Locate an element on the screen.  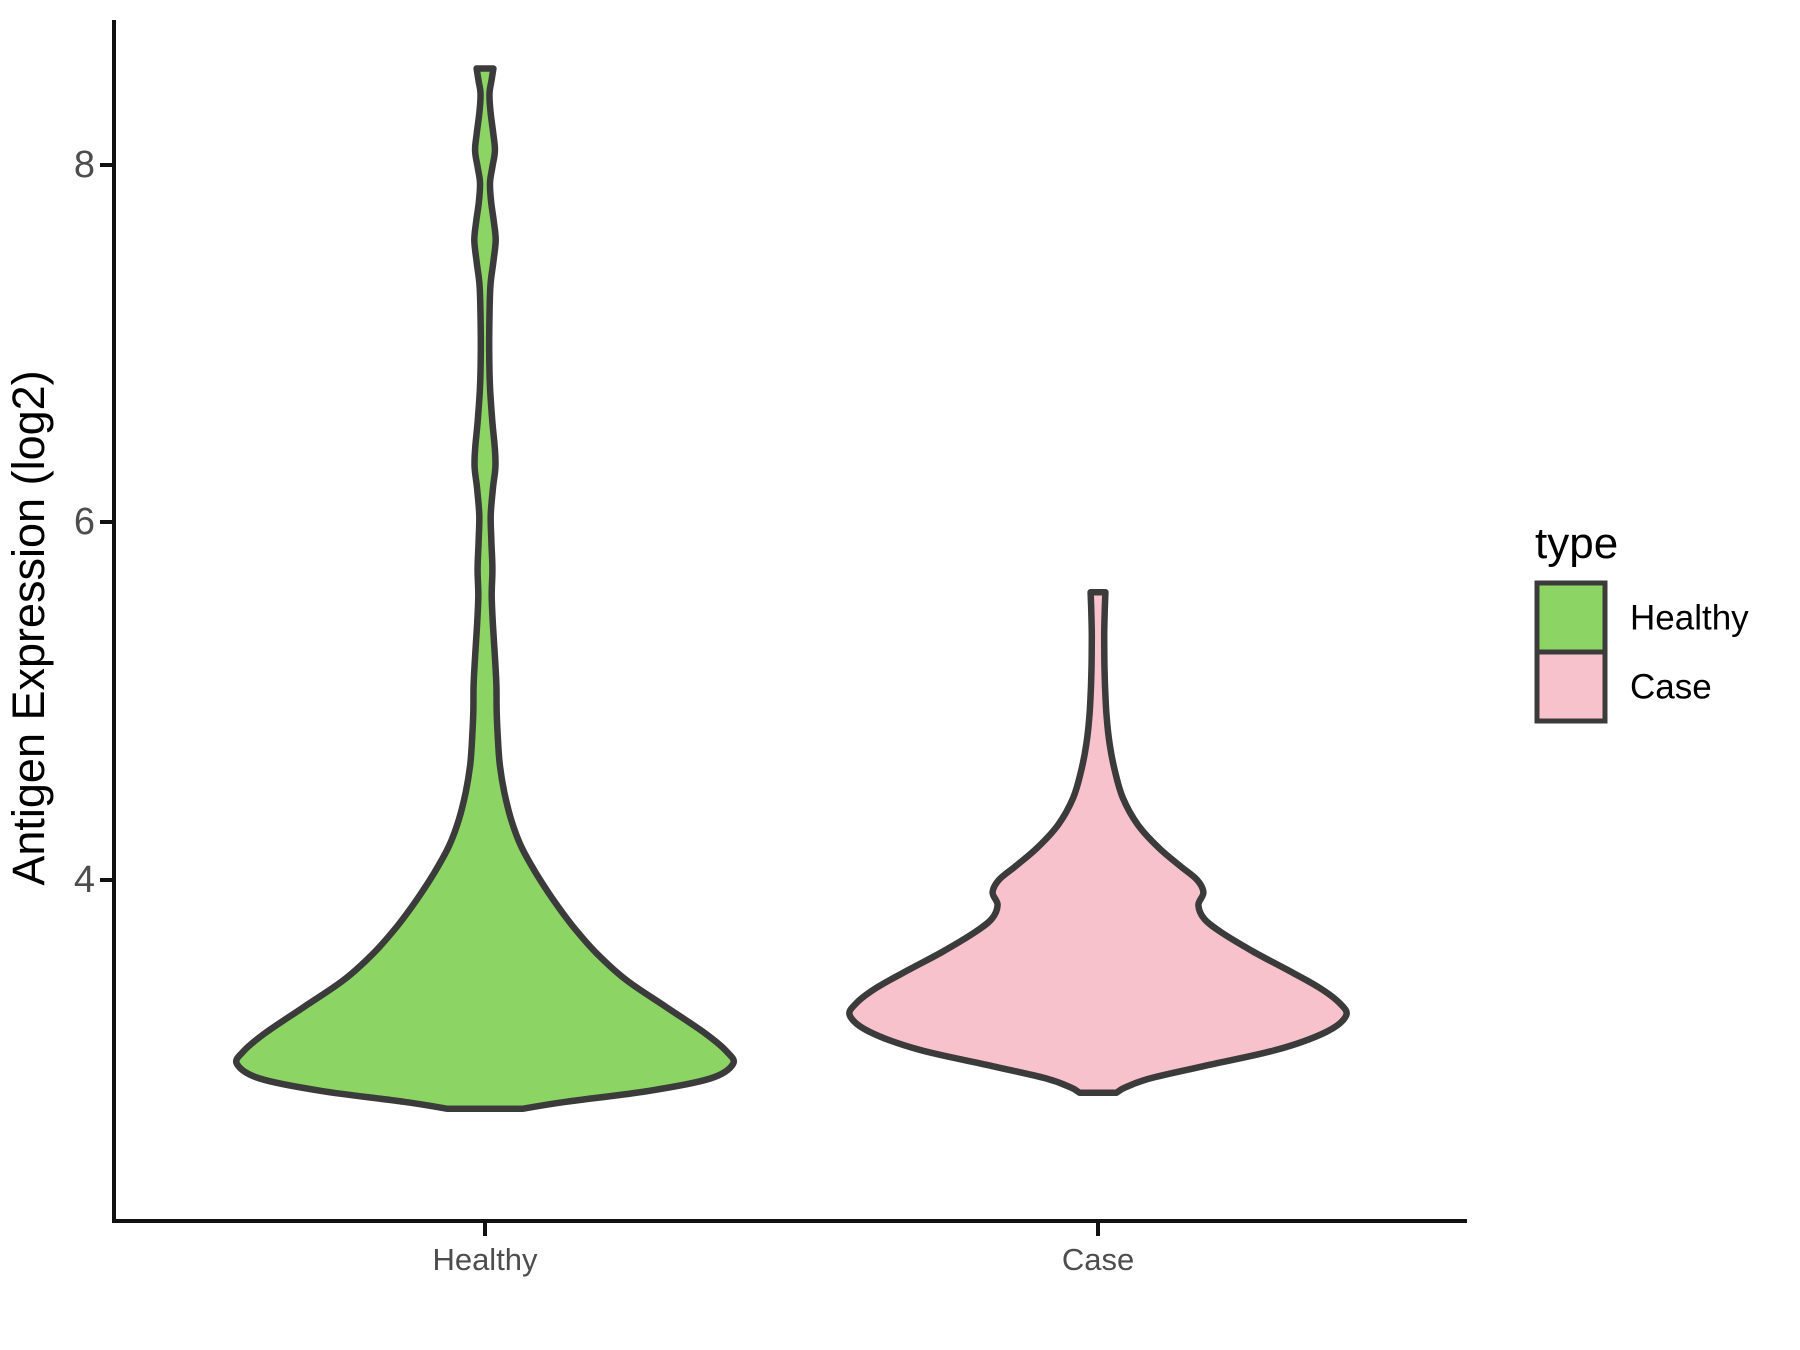
y-tick-label: 4 is located at coordinates (84, 880).